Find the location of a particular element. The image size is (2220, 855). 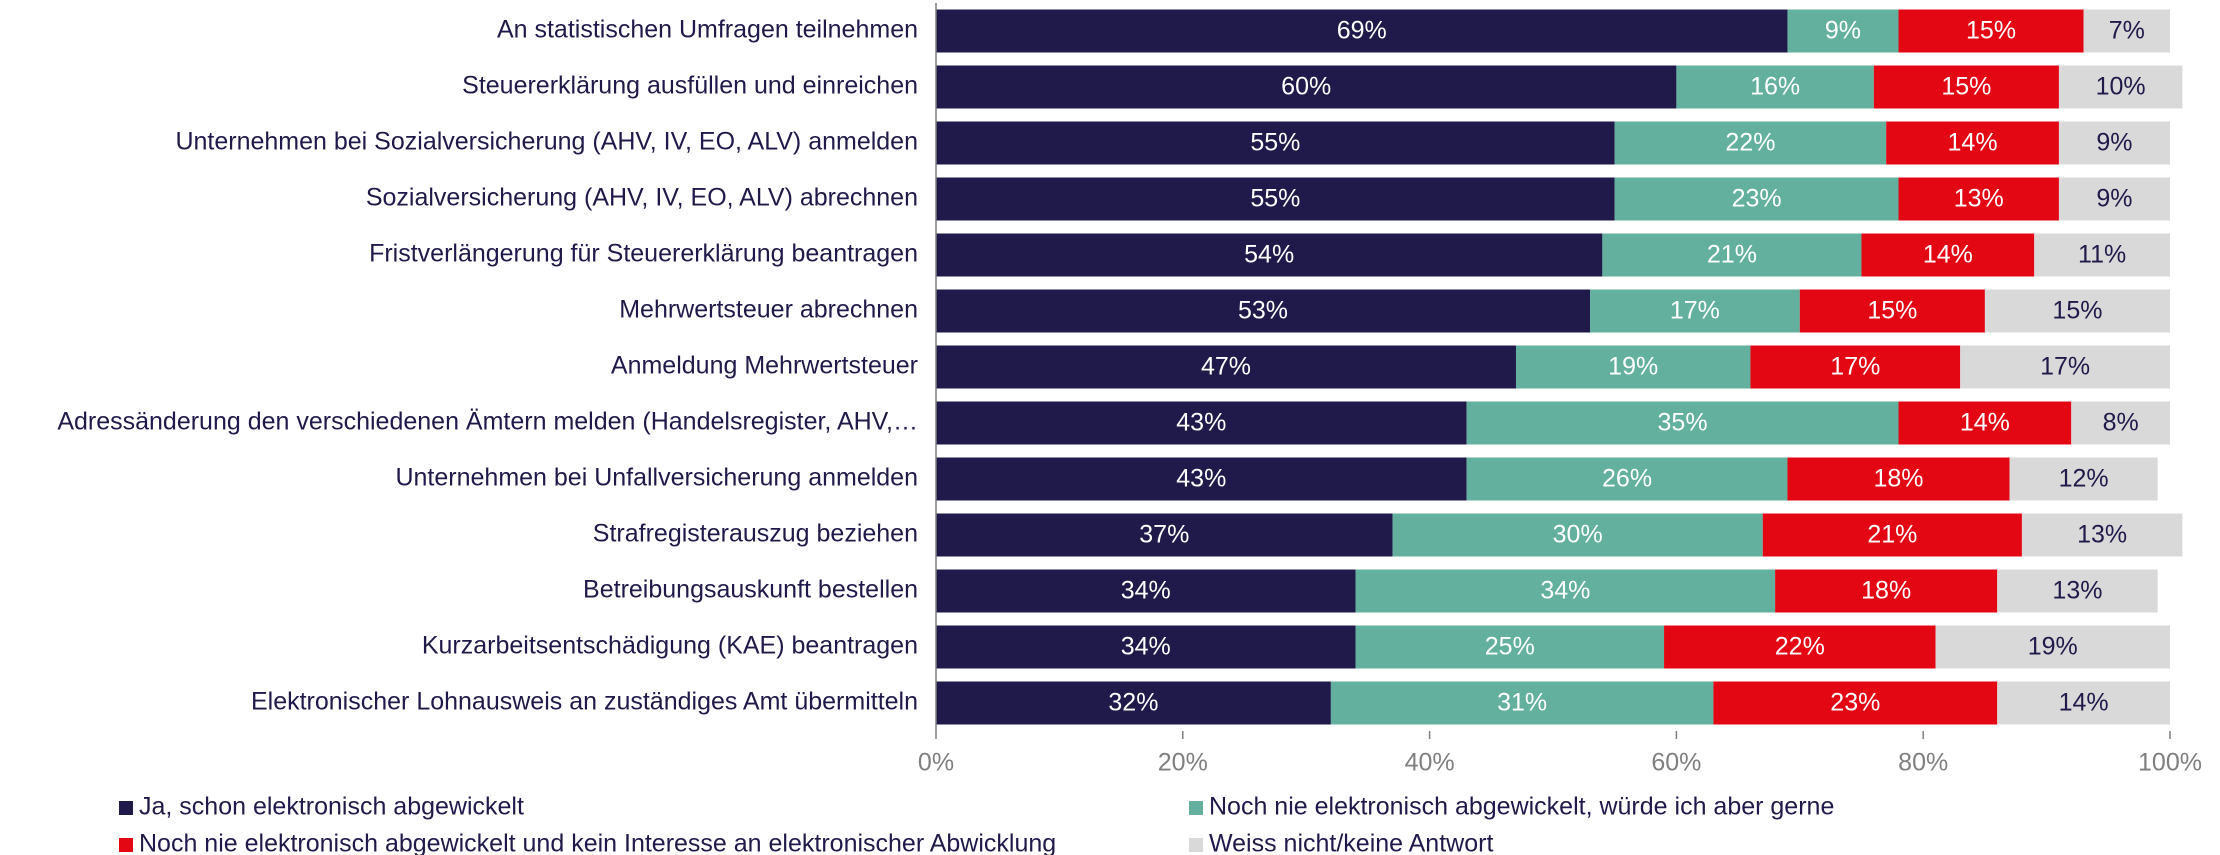

data-label: 10% is located at coordinates (2121, 87).